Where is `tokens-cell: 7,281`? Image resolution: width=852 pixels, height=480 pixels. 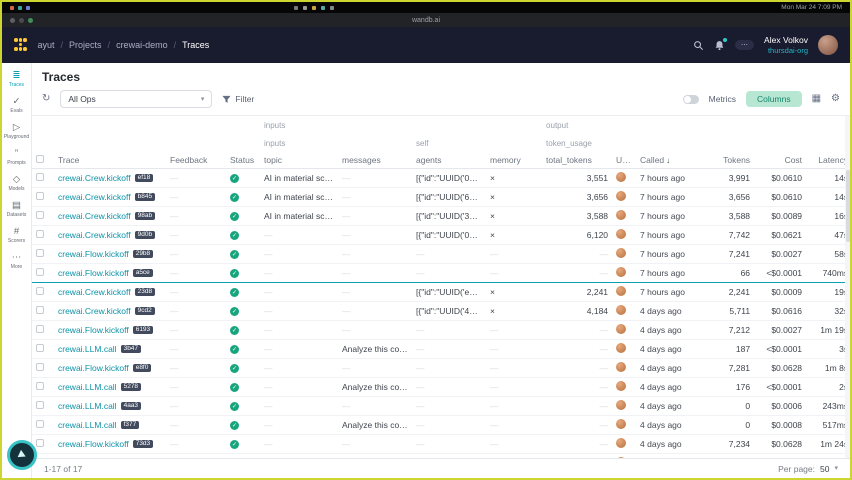
tokens-cell: 7,281 is located at coordinates (729, 368).